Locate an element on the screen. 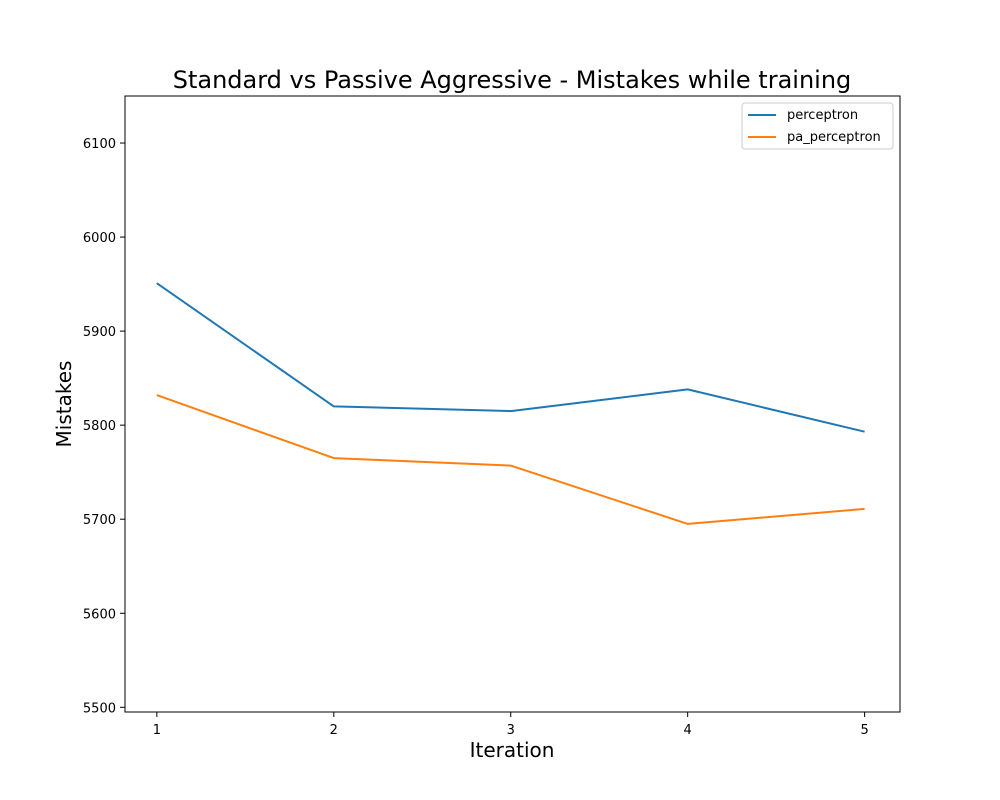 This screenshot has width=1000, height=800. y-axis: 5500 5600 5700 5800 5900 6000 6100 is located at coordinates (104, 426).